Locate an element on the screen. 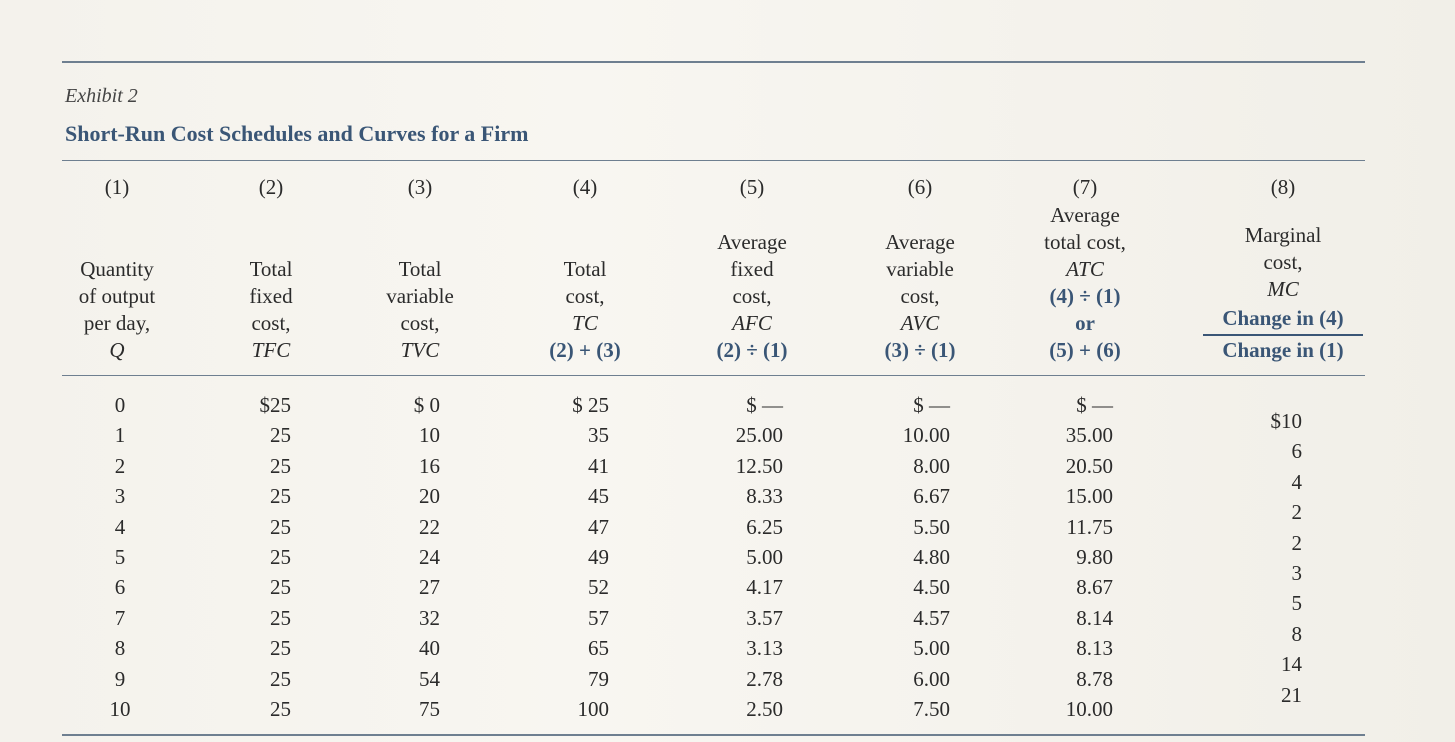  table-cell: 10.00 is located at coordinates (1089, 709).